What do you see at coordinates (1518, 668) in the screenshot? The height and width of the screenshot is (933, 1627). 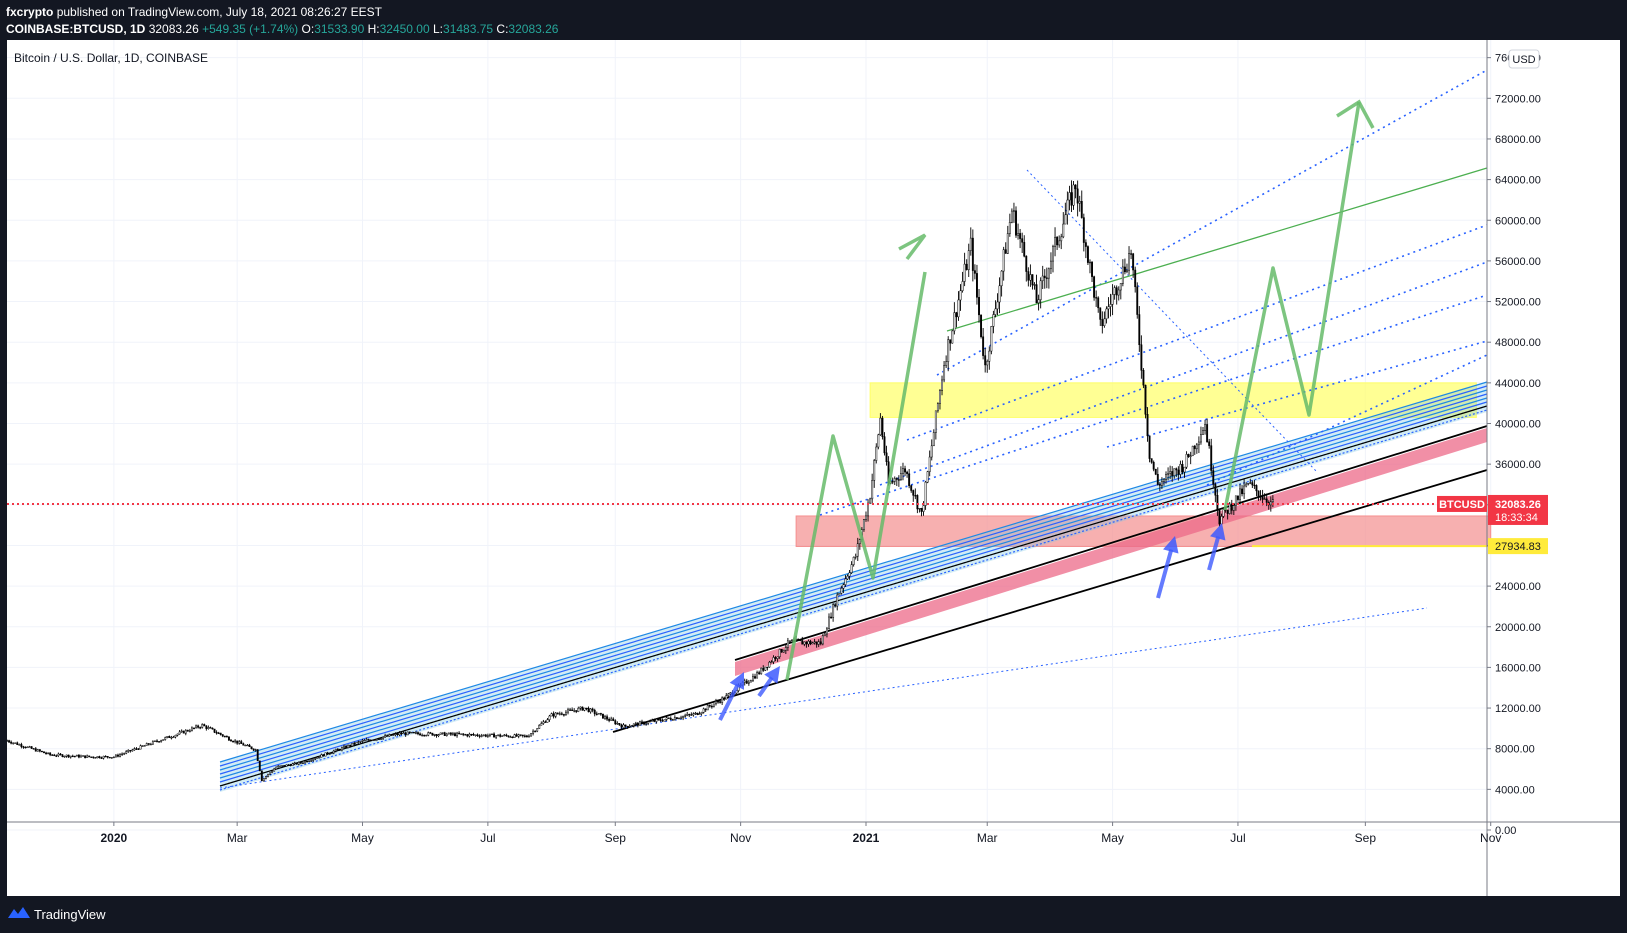 I see `y-tick-label: 16000.00` at bounding box center [1518, 668].